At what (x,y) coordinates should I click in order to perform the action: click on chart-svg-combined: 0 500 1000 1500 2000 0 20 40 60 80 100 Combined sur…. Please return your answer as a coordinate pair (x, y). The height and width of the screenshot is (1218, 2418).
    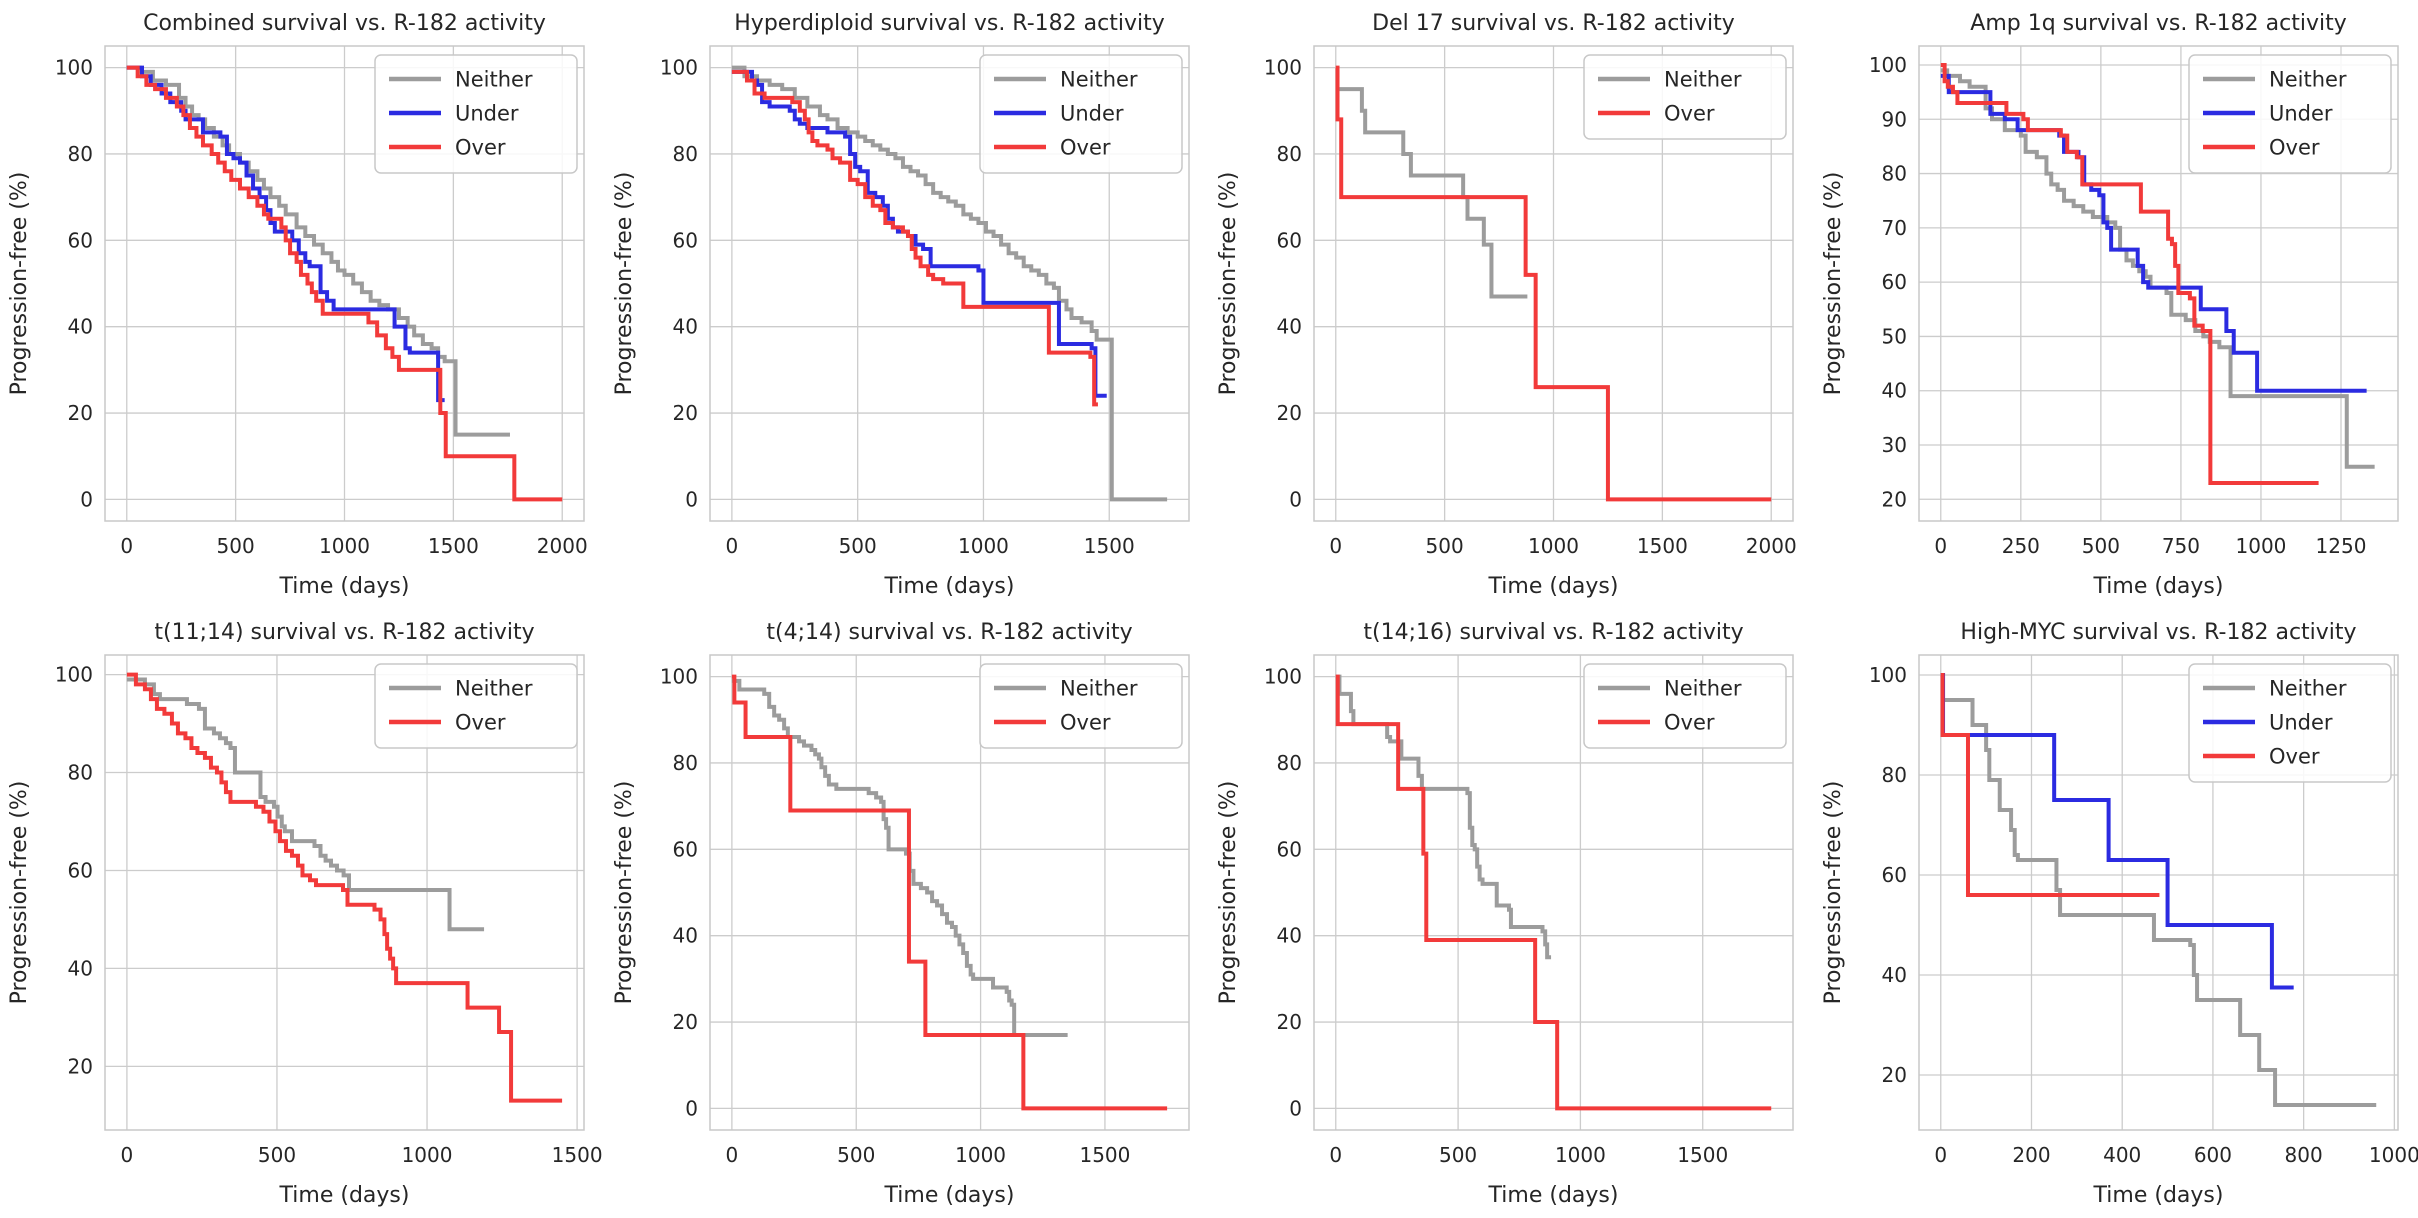
    Looking at the image, I should click on (297, 305).